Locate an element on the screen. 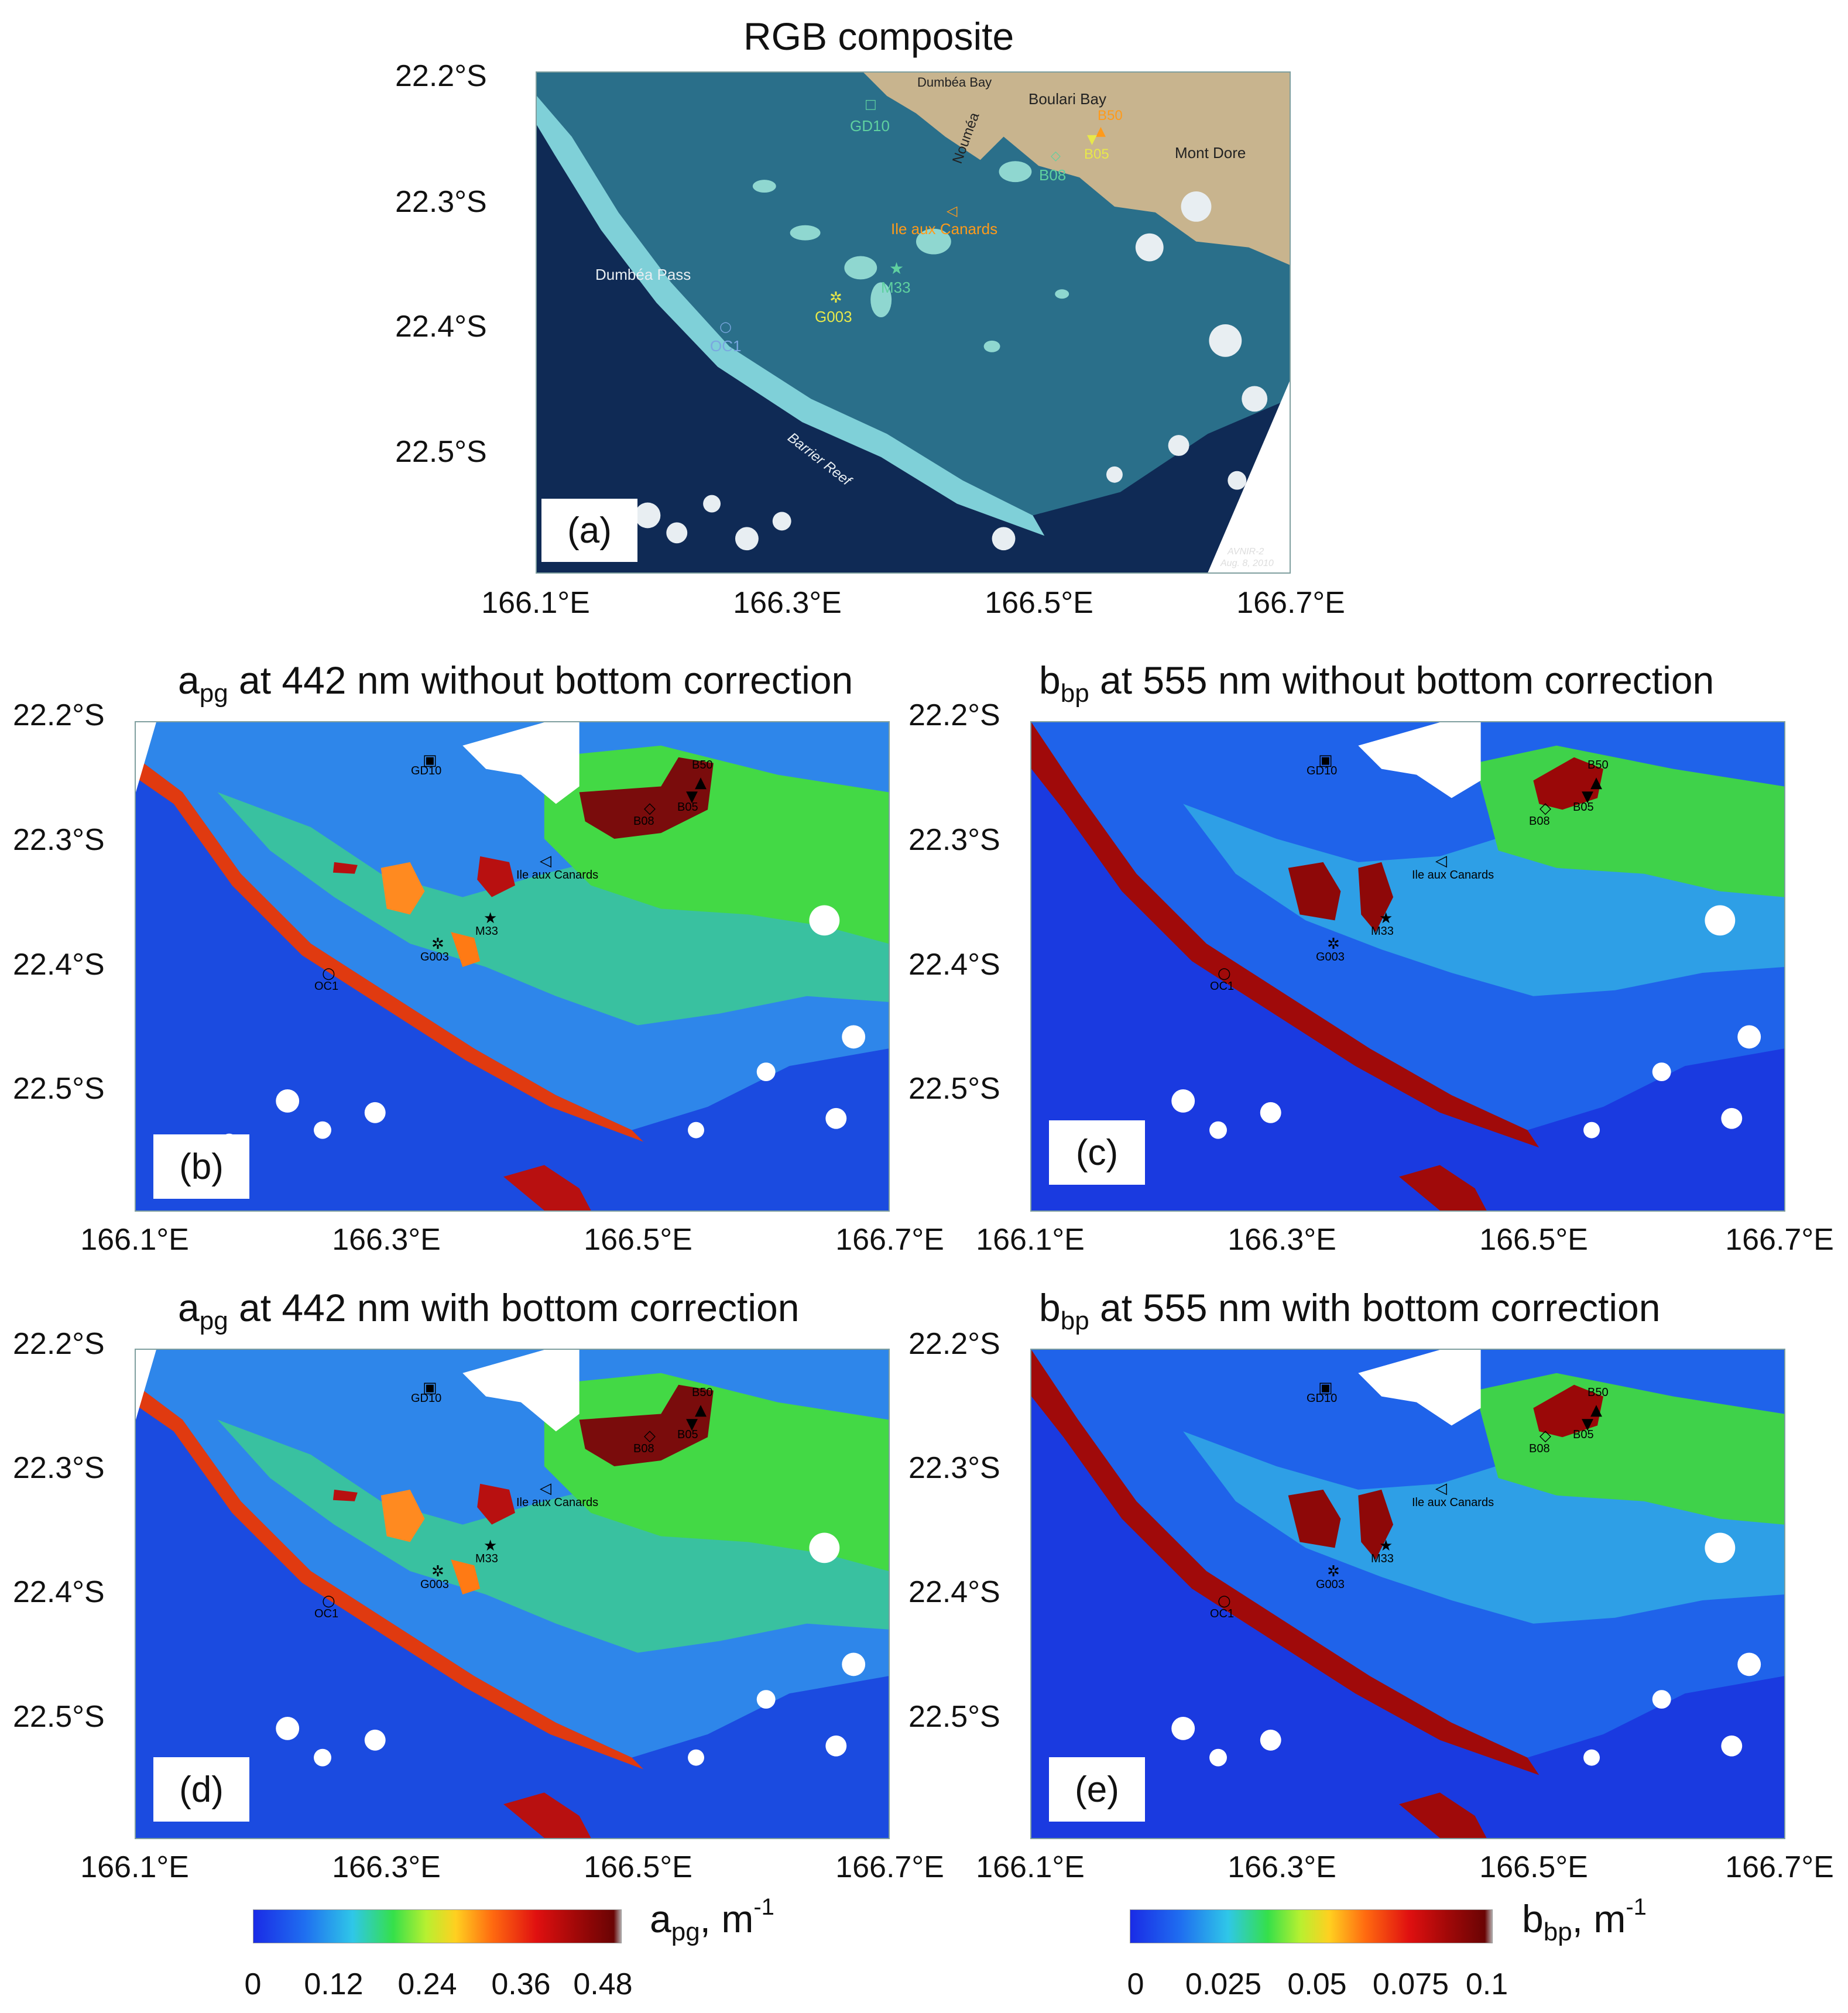  panel-a-lat-tick-1: 22.2°S is located at coordinates (441, 76).